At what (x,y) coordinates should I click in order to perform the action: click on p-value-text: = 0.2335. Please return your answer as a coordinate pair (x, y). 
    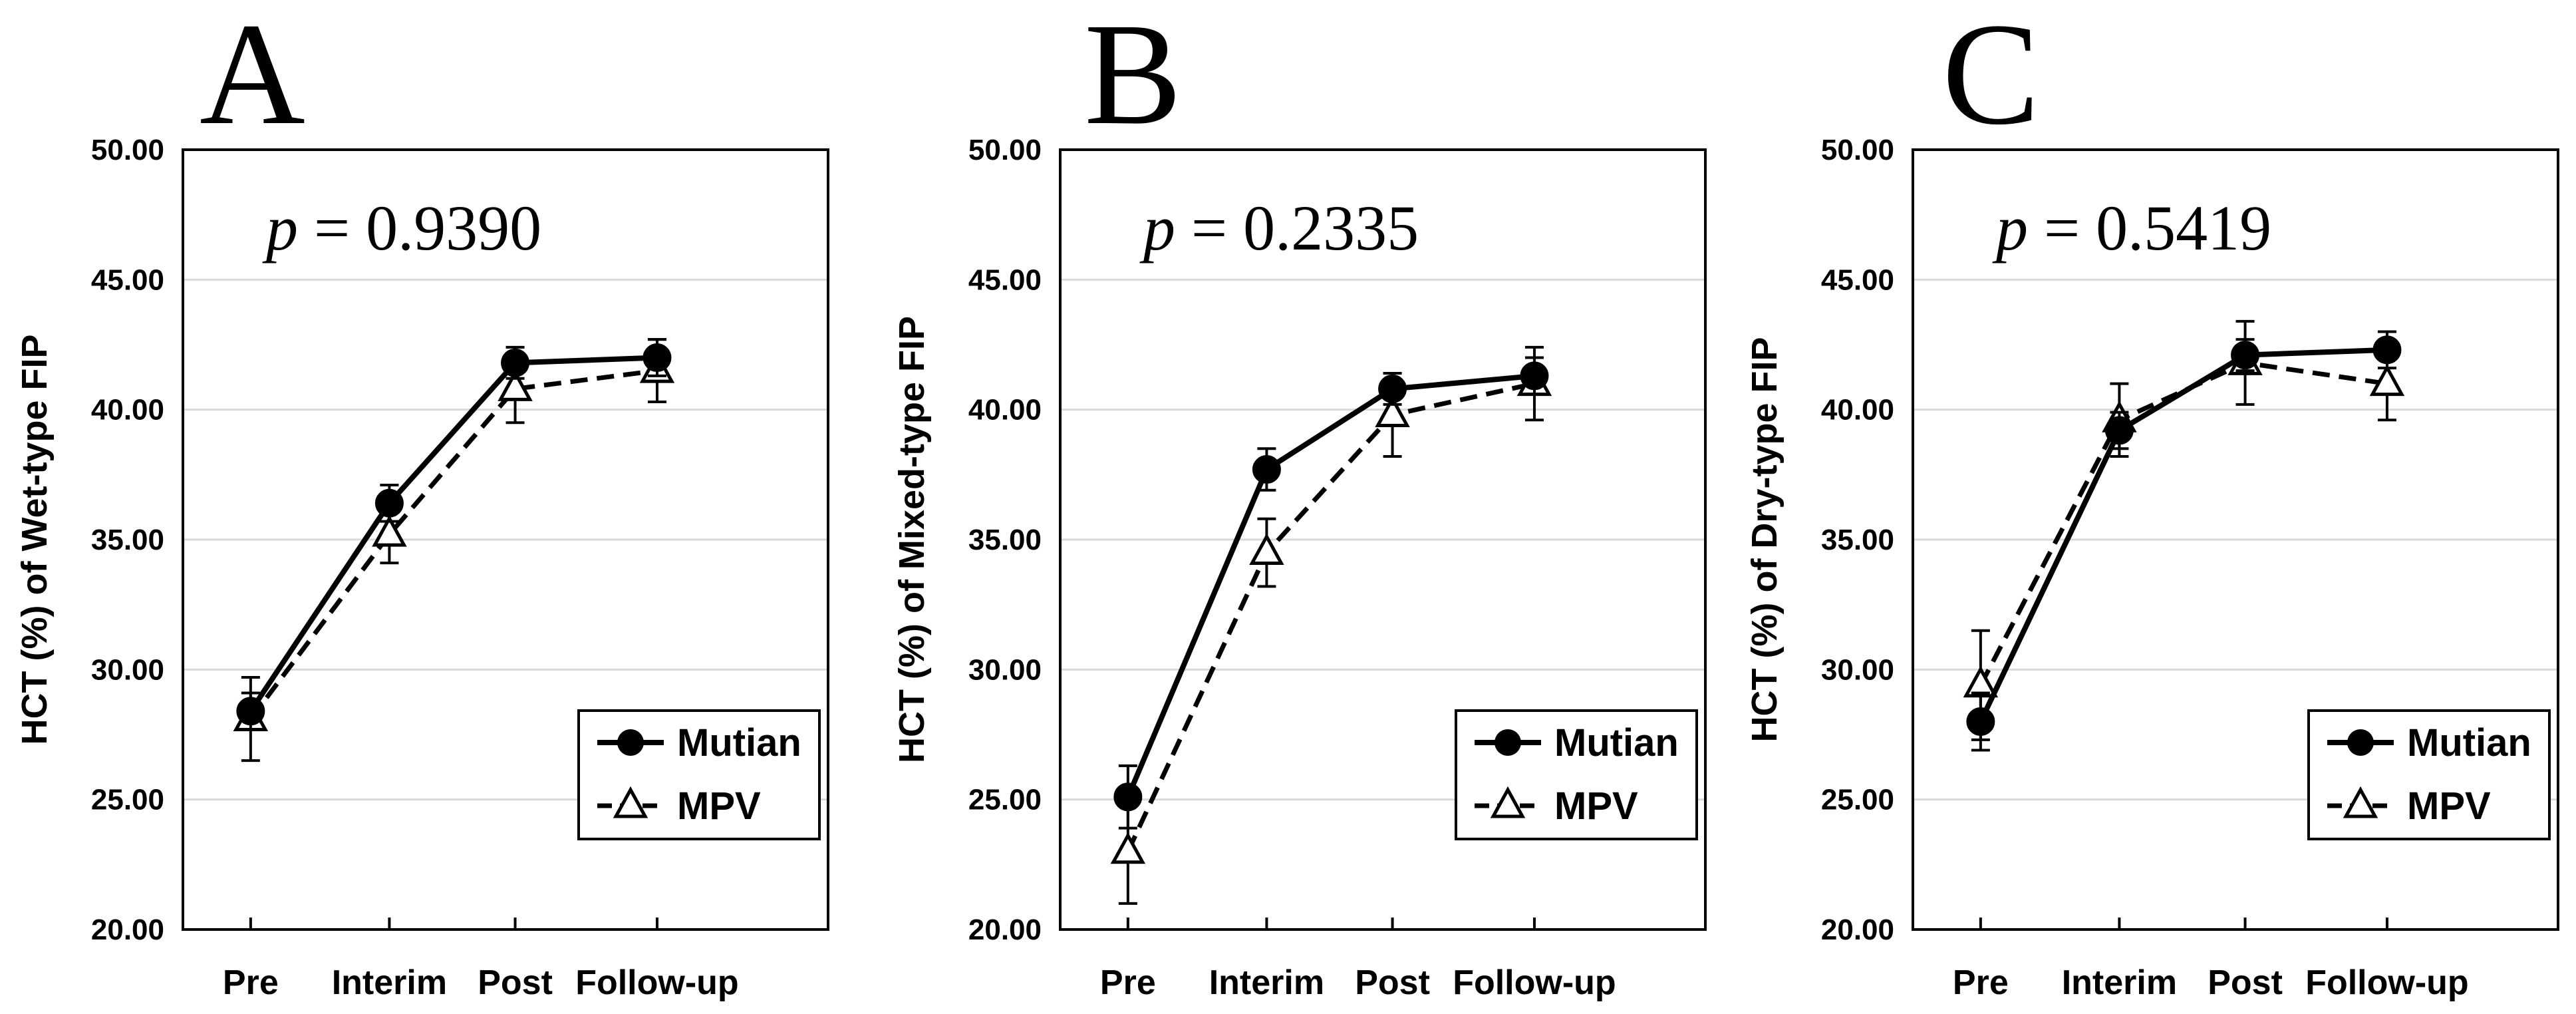
    Looking at the image, I should click on (1297, 227).